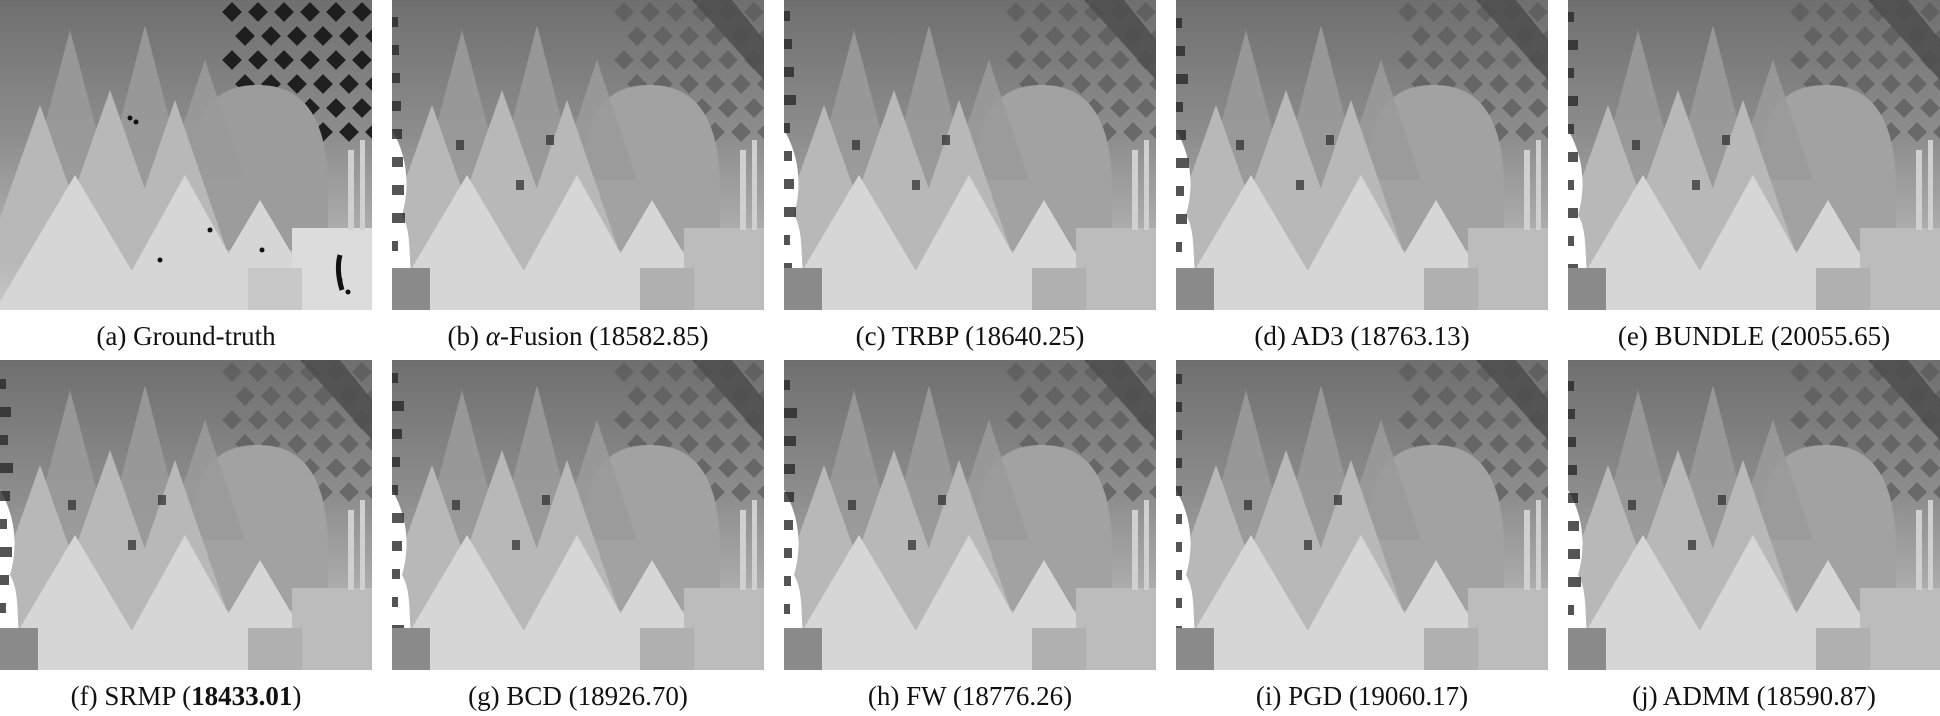 The image size is (1940, 716). I want to click on caption-tag: (g), so click(484, 696).